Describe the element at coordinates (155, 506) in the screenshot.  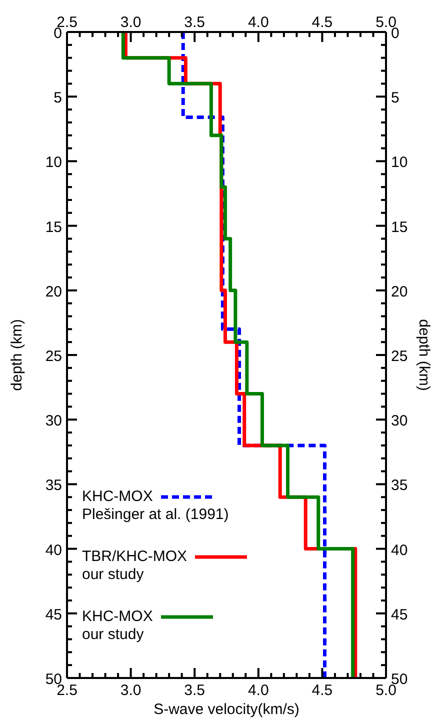
I see `text: KHC-MOX Plešinger at al. (1991)` at that location.